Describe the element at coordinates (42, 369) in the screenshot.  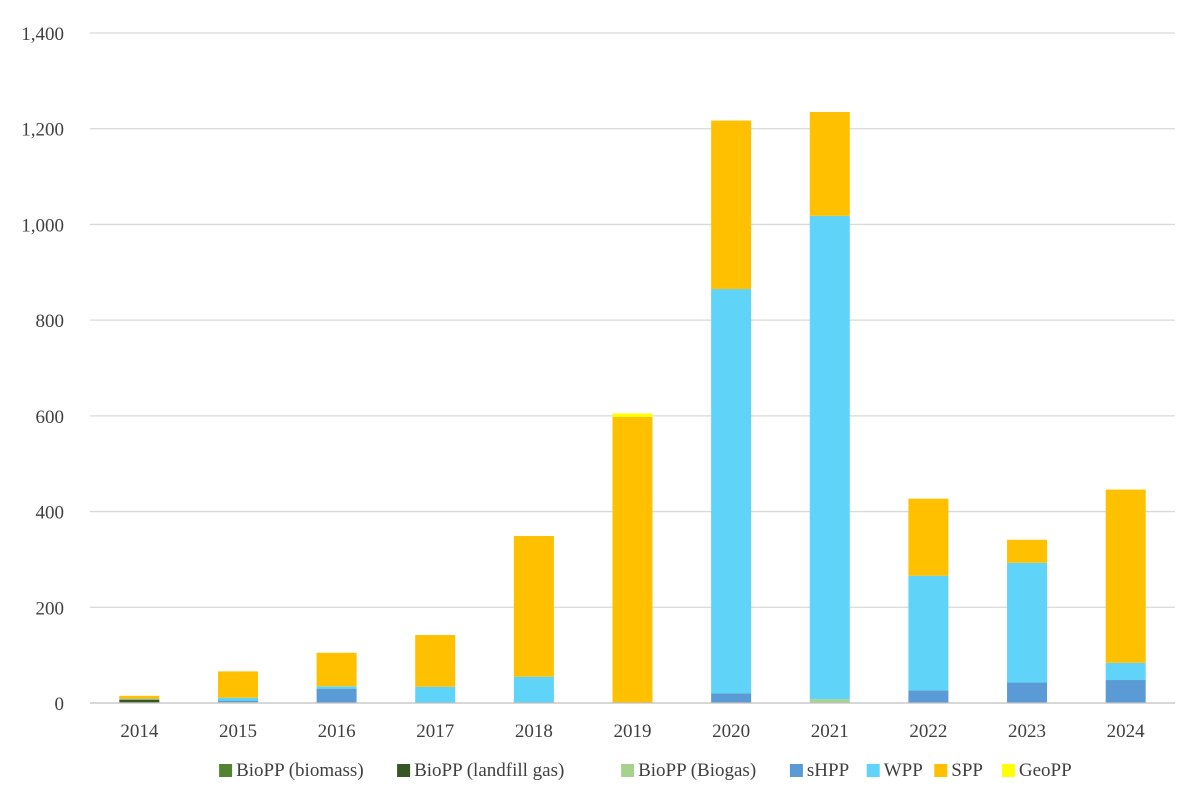
I see `y-axis-tick-labels: 0 200 400 600 800 1,000 1,200 1,400` at that location.